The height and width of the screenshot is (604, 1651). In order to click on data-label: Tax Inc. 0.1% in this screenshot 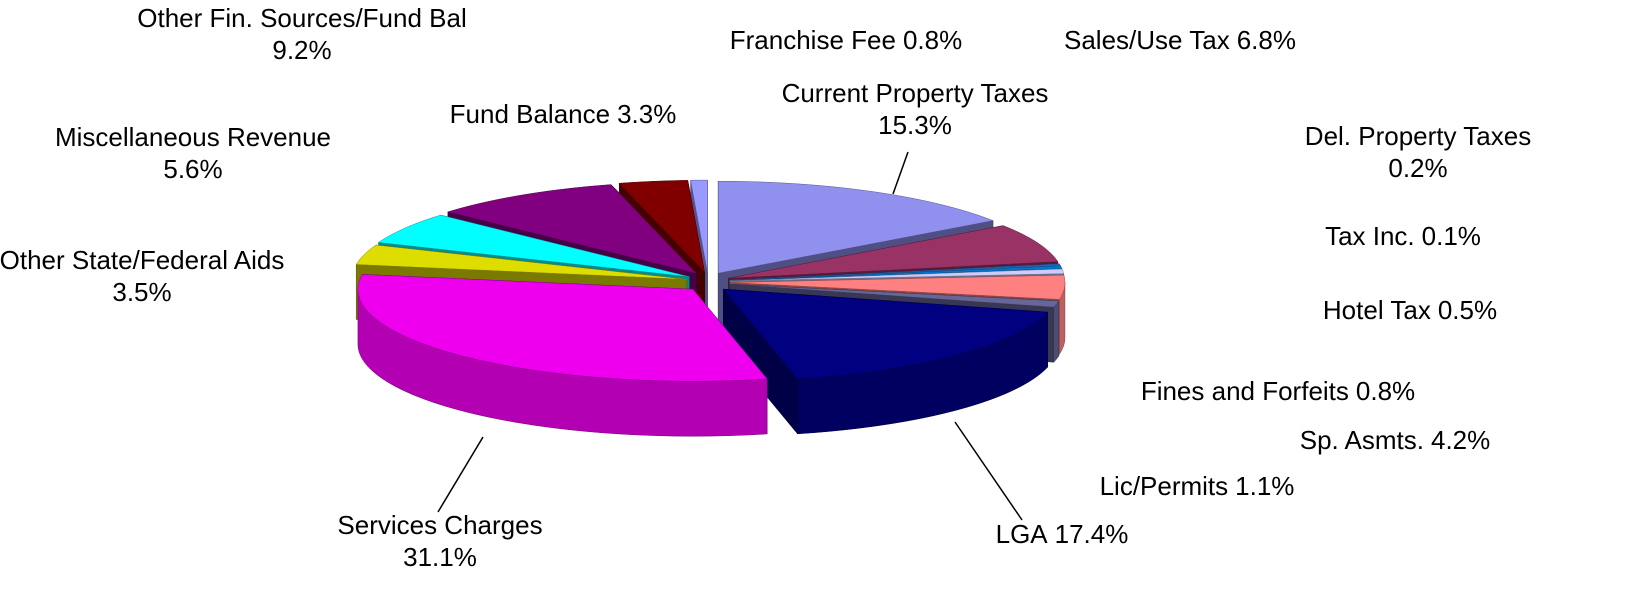, I will do `click(1403, 236)`.